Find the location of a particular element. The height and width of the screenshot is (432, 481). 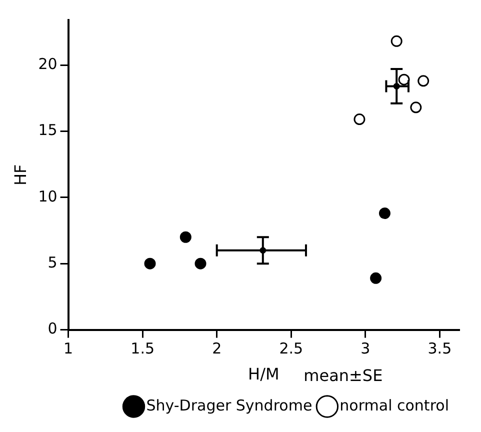

x-tick-label: 1.5 is located at coordinates (142, 349).